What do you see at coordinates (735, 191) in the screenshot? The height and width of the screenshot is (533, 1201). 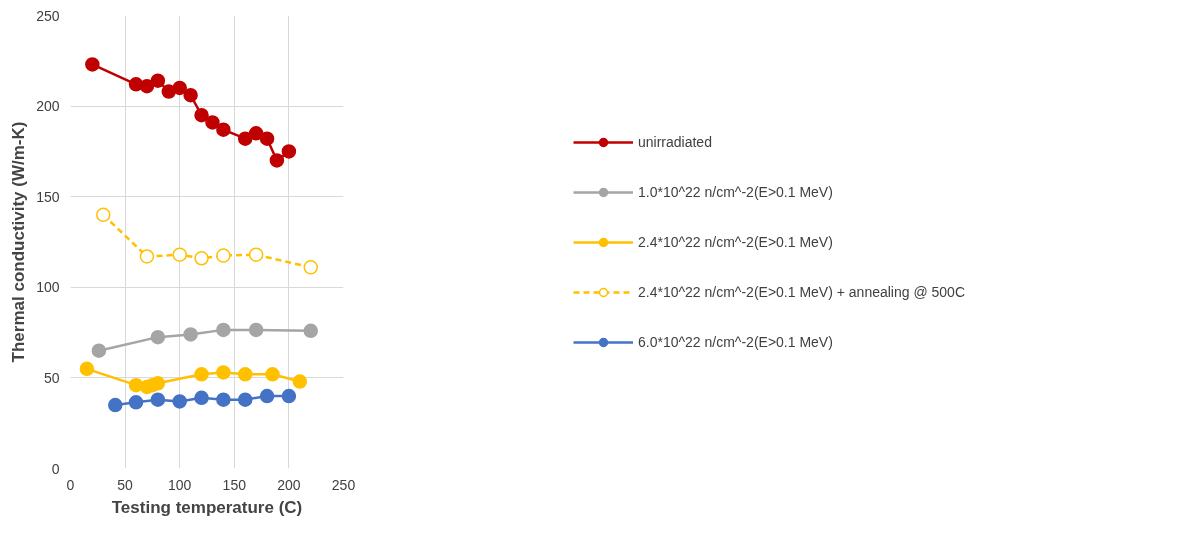 I see `legend-label: 1.0*10^22 n/cm^-2(E>0.1 MeV)` at bounding box center [735, 191].